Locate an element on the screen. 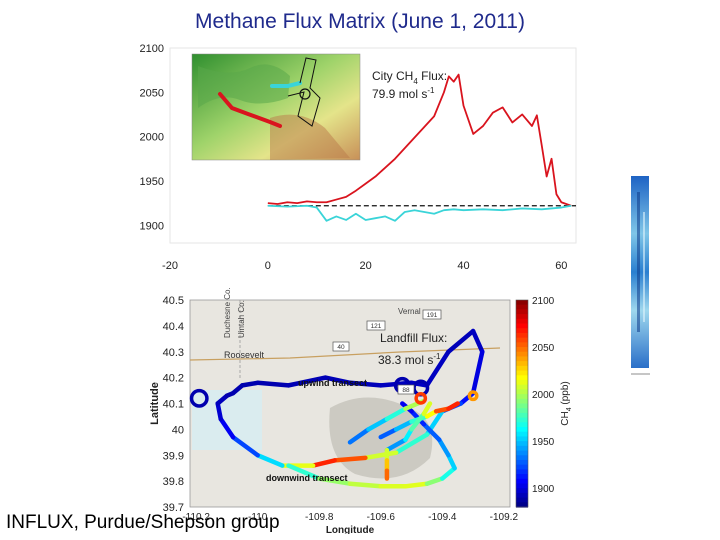 The image size is (720, 540). svg-text: 191 is located at coordinates (432, 315).